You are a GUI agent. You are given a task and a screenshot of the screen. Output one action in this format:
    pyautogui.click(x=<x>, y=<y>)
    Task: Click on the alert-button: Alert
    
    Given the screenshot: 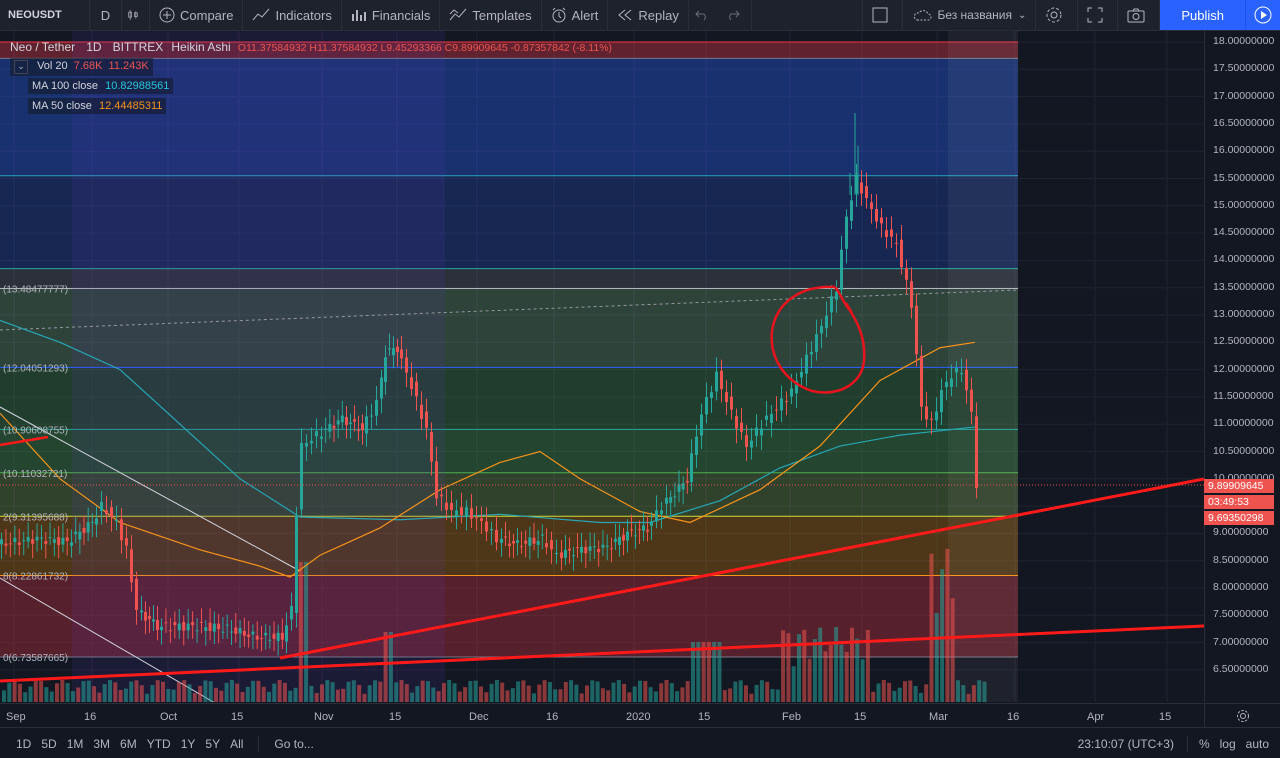 What is the action you would take?
    pyautogui.click(x=575, y=15)
    